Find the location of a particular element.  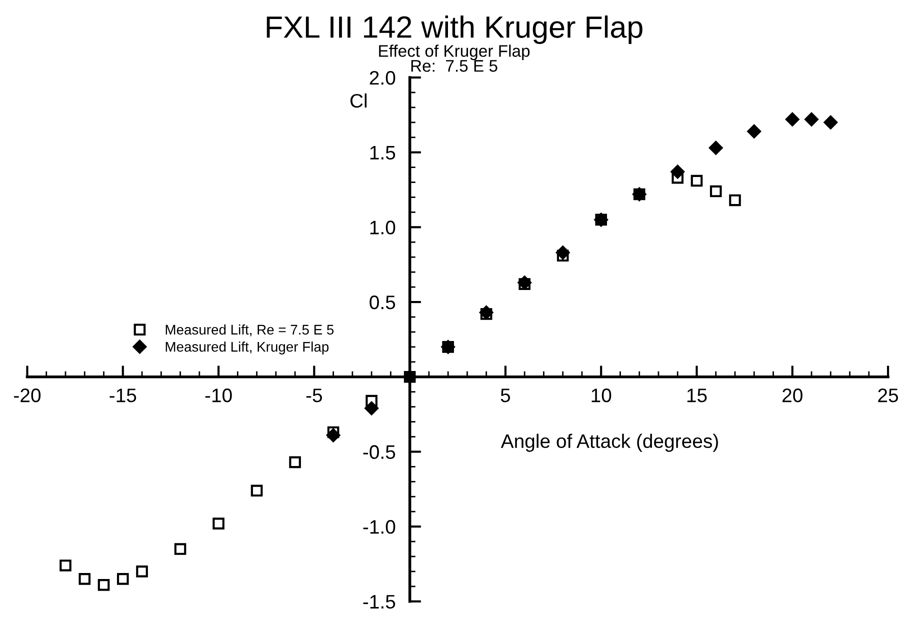

y-tick-label: -0.5 is located at coordinates (379, 452).